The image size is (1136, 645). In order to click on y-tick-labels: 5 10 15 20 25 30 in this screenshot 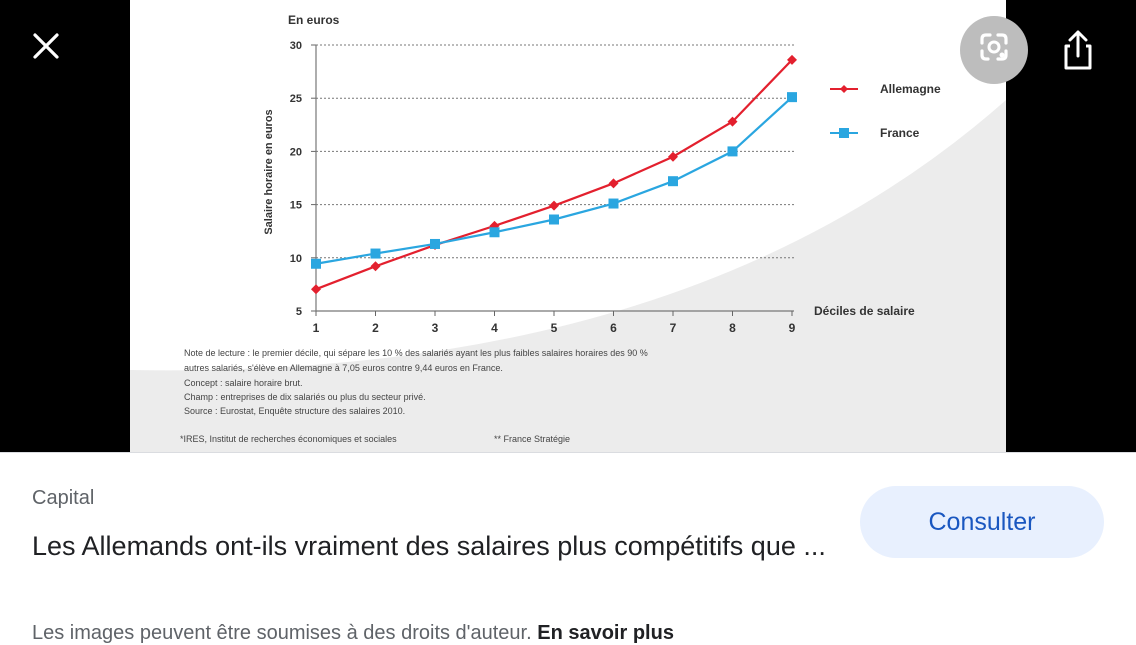, I will do `click(296, 179)`.